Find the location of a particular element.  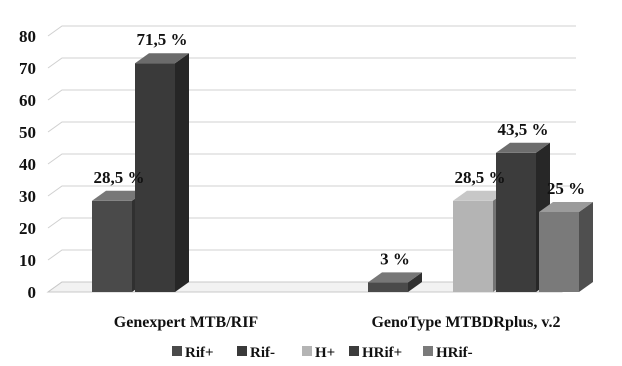

x-category-label: Genexpert MTB/RIF is located at coordinates (186, 322).